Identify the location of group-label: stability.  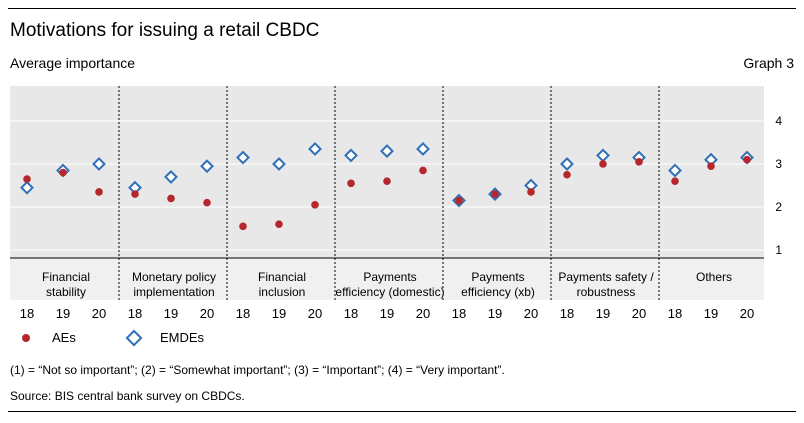
(66, 292).